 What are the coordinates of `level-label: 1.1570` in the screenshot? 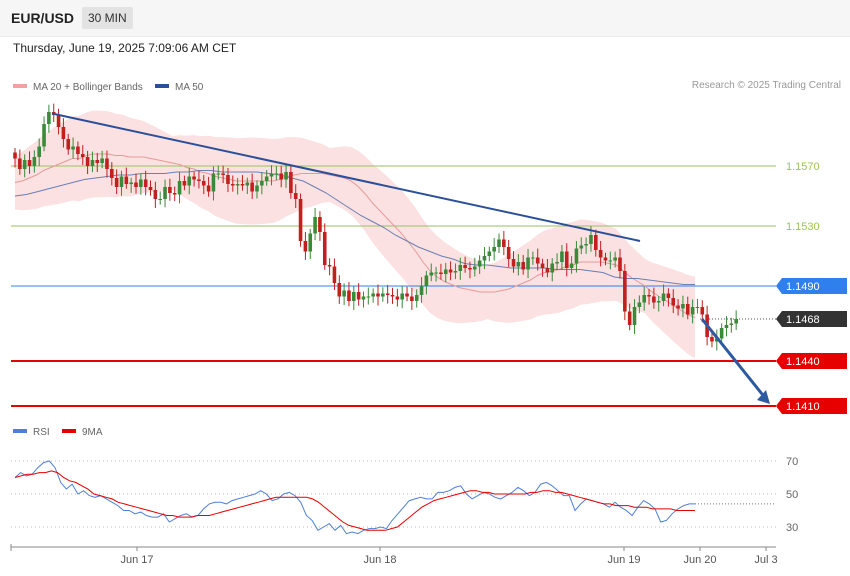 It's located at (803, 167).